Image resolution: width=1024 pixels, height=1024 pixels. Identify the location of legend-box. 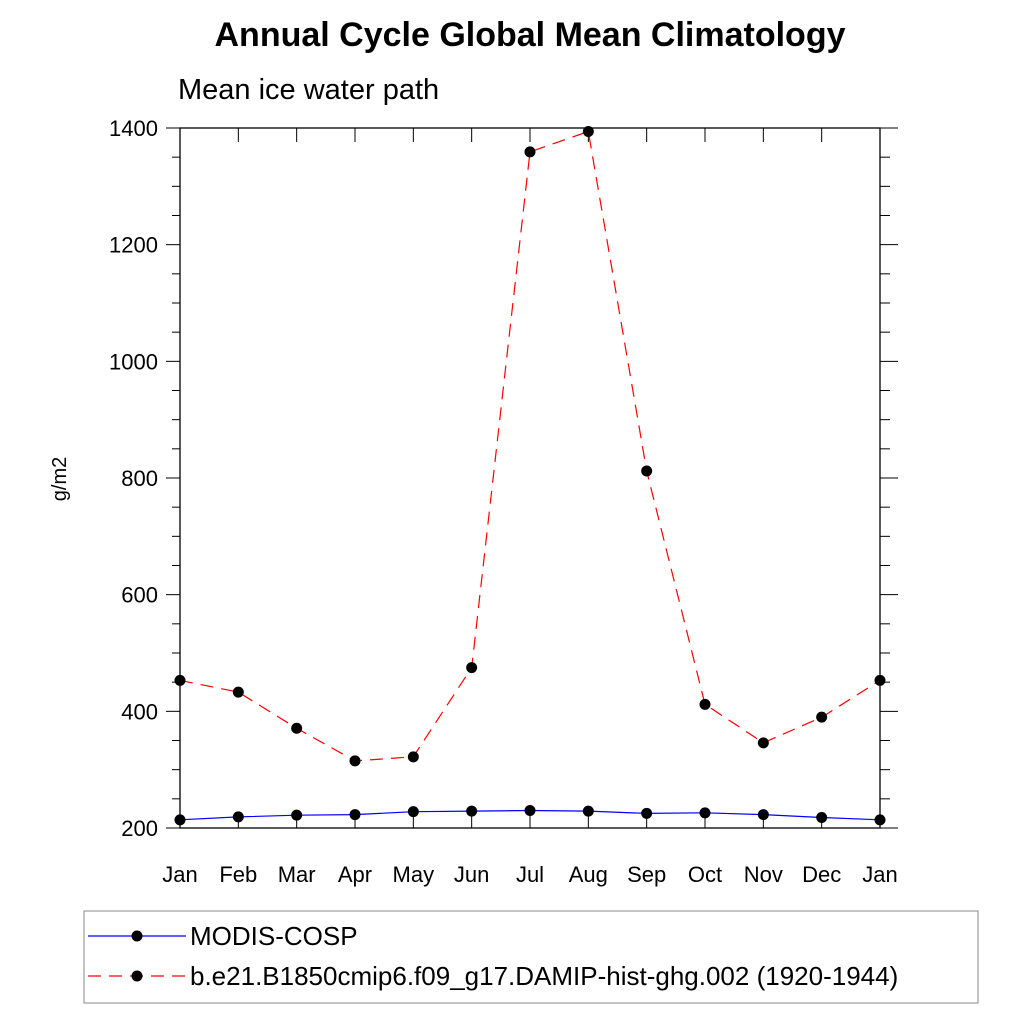
(531, 957).